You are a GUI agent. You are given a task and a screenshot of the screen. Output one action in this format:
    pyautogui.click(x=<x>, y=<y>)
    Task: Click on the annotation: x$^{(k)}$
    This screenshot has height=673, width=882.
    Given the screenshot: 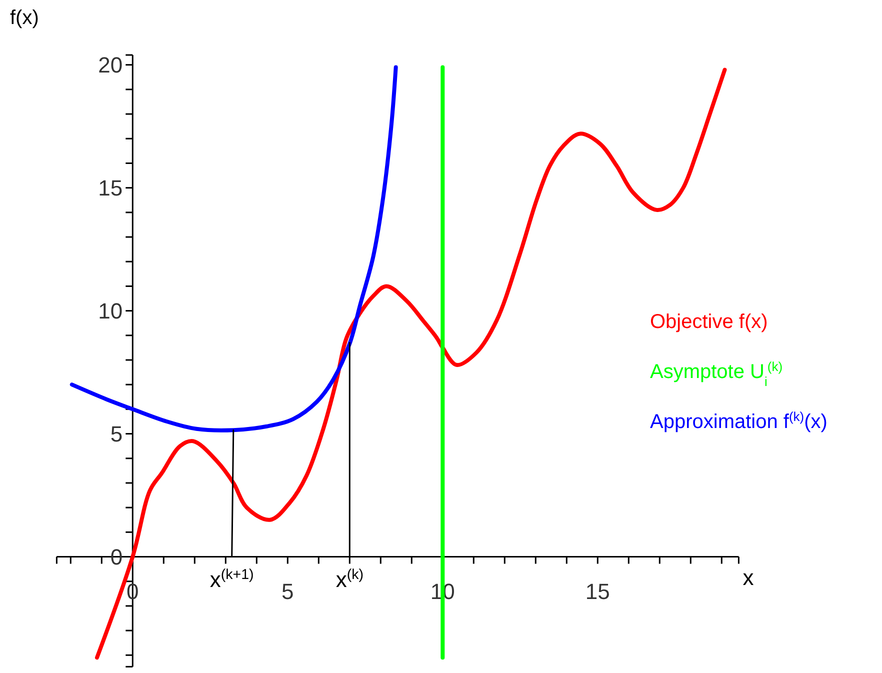 What is the action you would take?
    pyautogui.click(x=350, y=579)
    